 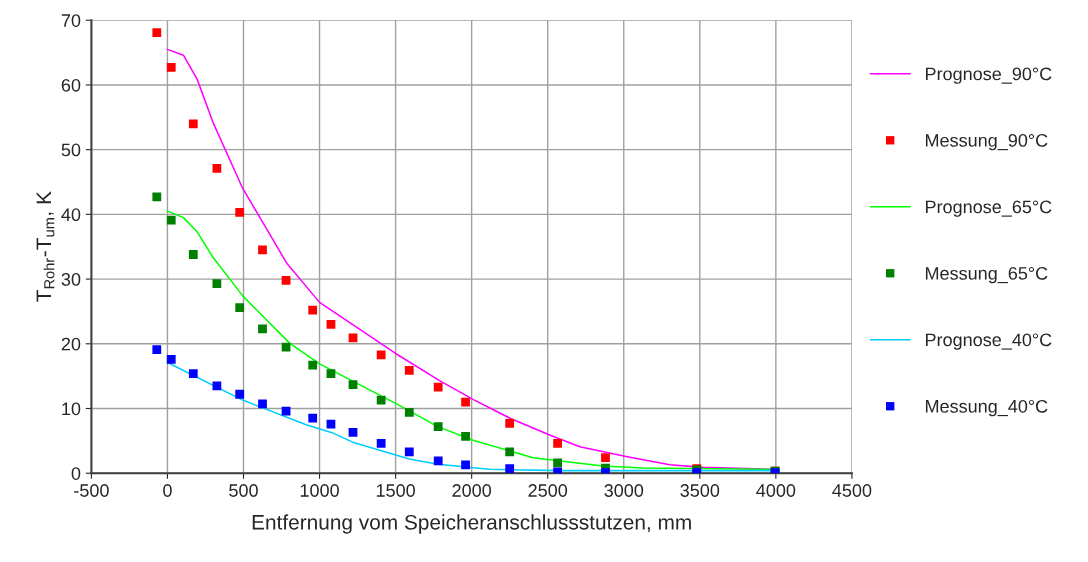 I want to click on legend-label: Messung_65°C, so click(x=986, y=275).